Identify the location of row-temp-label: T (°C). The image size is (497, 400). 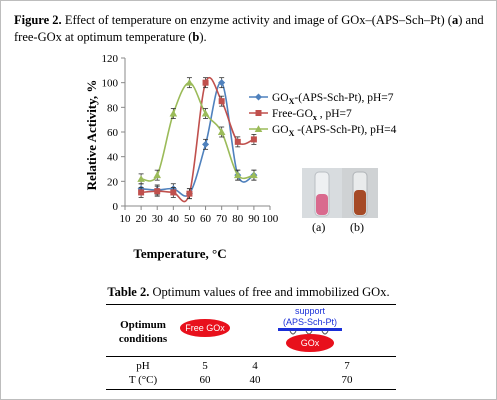
(143, 380).